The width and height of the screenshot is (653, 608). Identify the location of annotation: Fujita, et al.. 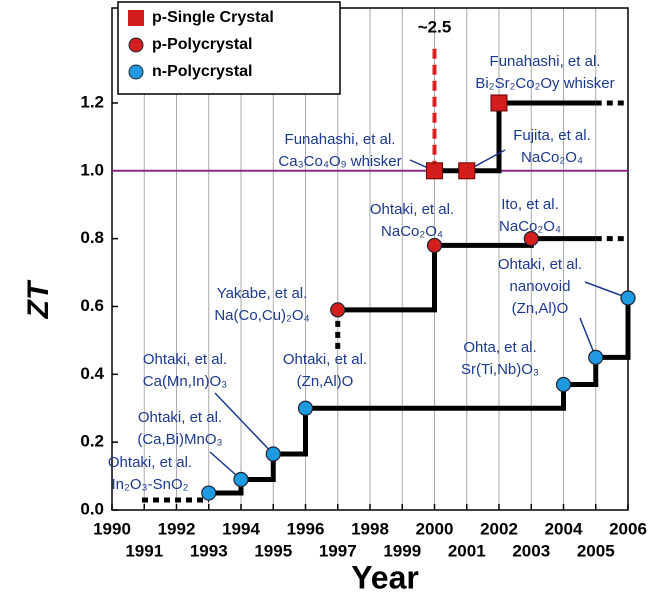
(552, 135).